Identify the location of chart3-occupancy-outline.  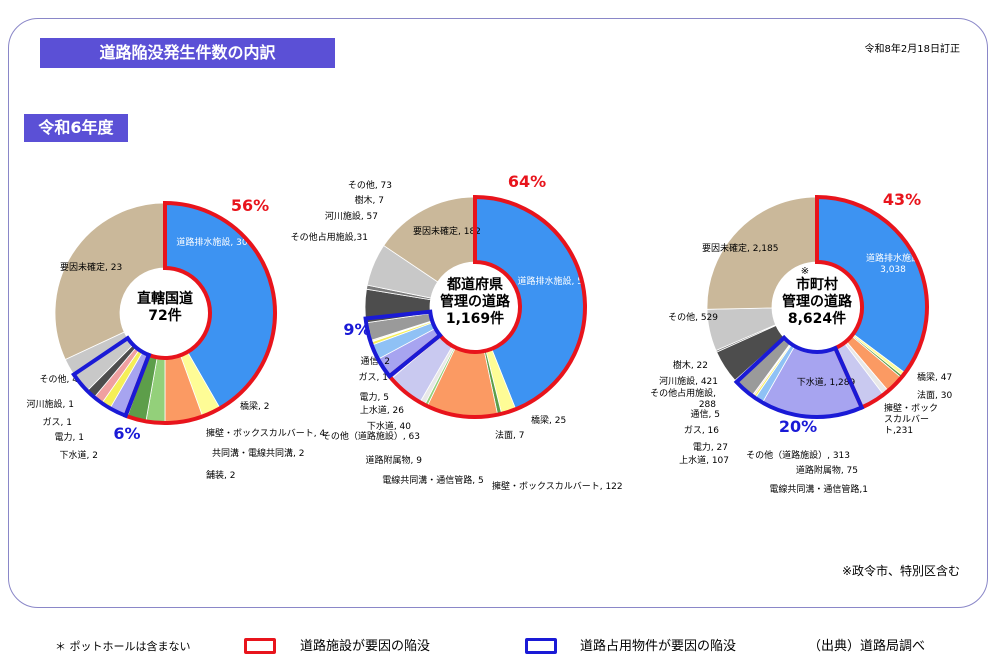
(799, 376).